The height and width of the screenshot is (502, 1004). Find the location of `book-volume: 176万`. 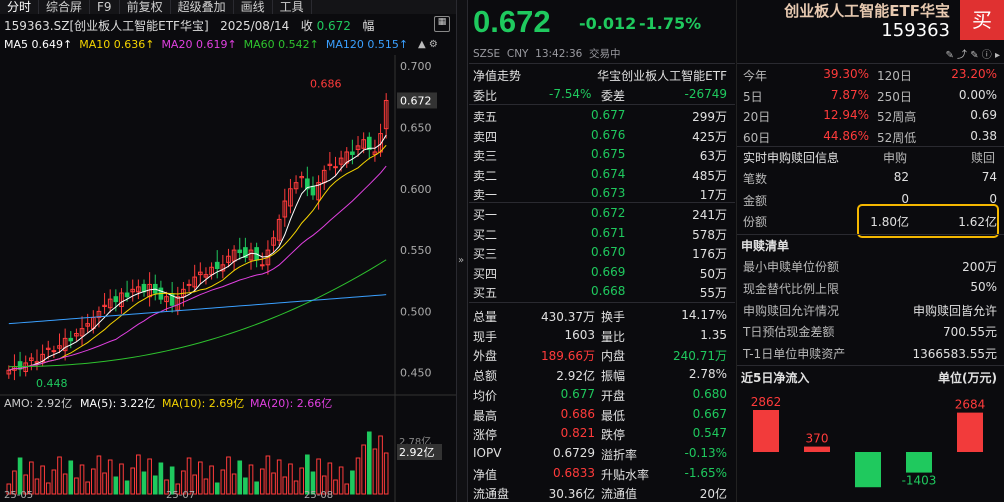

book-volume: 176万 is located at coordinates (709, 254).